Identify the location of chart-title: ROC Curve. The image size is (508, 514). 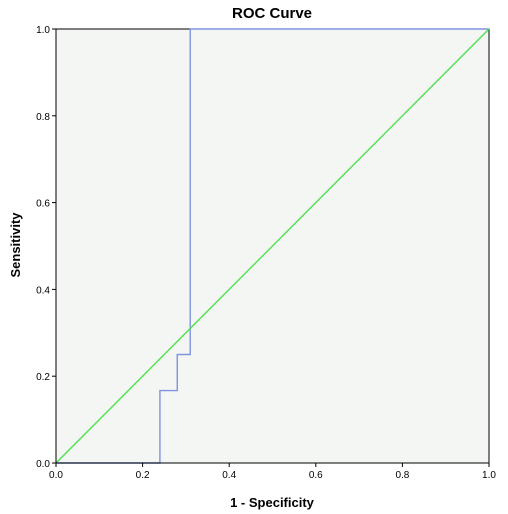
(272, 13).